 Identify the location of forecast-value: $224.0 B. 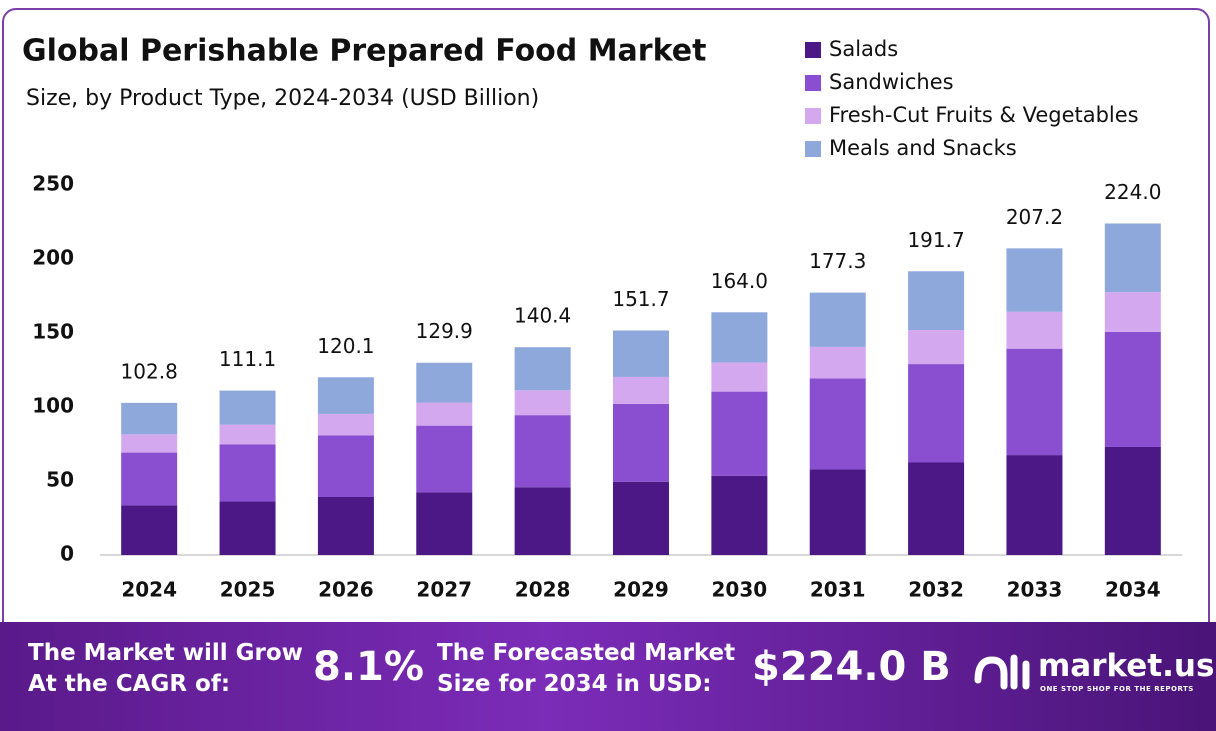
(851, 667).